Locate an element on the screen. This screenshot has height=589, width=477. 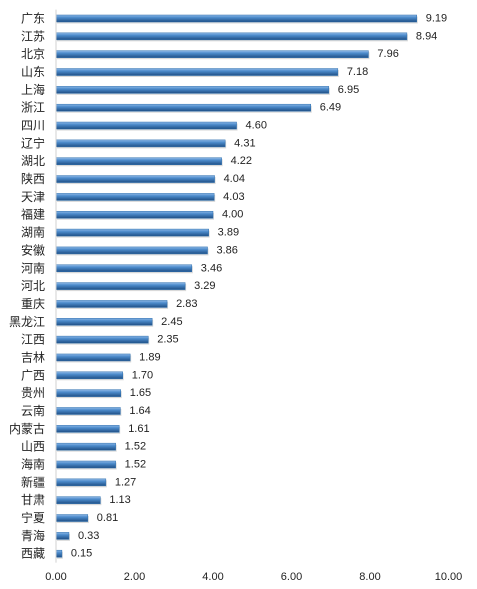
category-label: 重庆 is located at coordinates (33, 304).